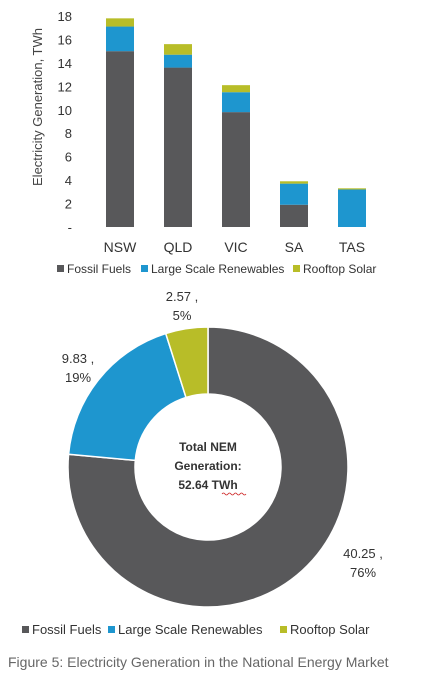  I want to click on bar-segment-qld-rooftop, so click(178, 49).